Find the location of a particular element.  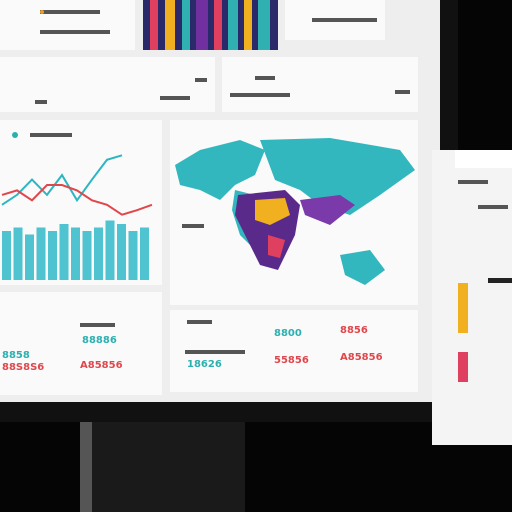

monitor-stand is located at coordinates (162, 466).